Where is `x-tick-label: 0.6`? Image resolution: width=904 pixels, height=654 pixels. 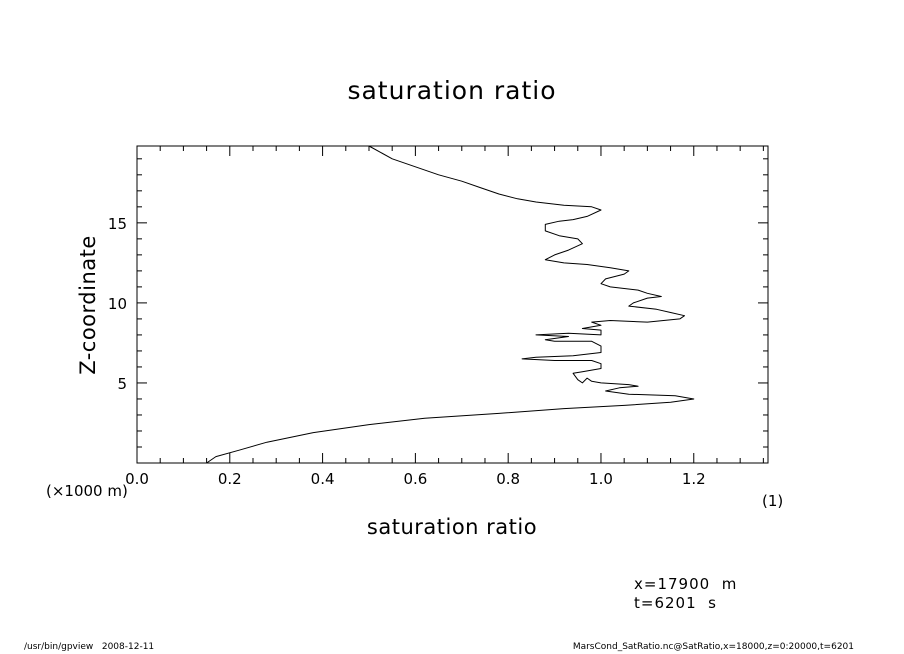 x-tick-label: 0.6 is located at coordinates (415, 479).